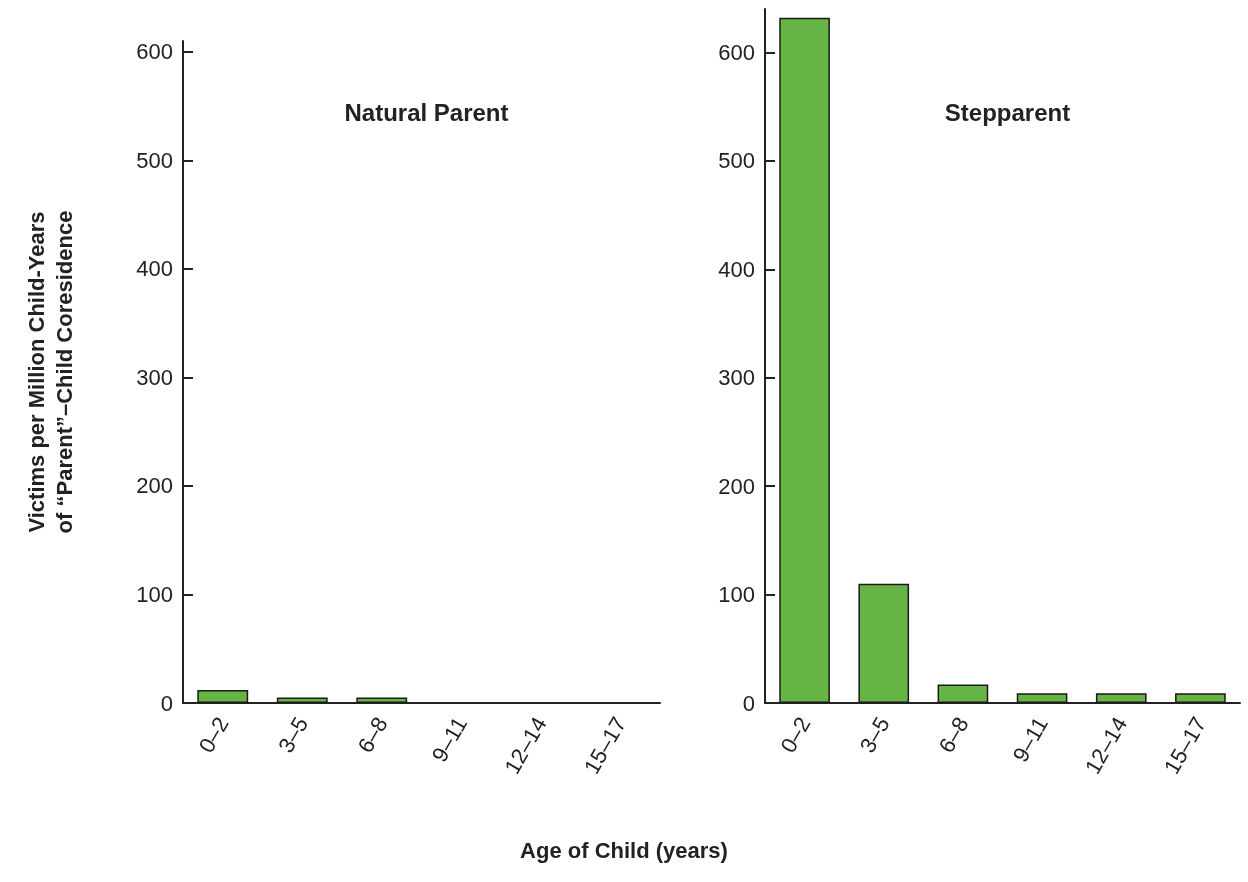  What do you see at coordinates (1007, 112) in the screenshot?
I see `text: Stepparent` at bounding box center [1007, 112].